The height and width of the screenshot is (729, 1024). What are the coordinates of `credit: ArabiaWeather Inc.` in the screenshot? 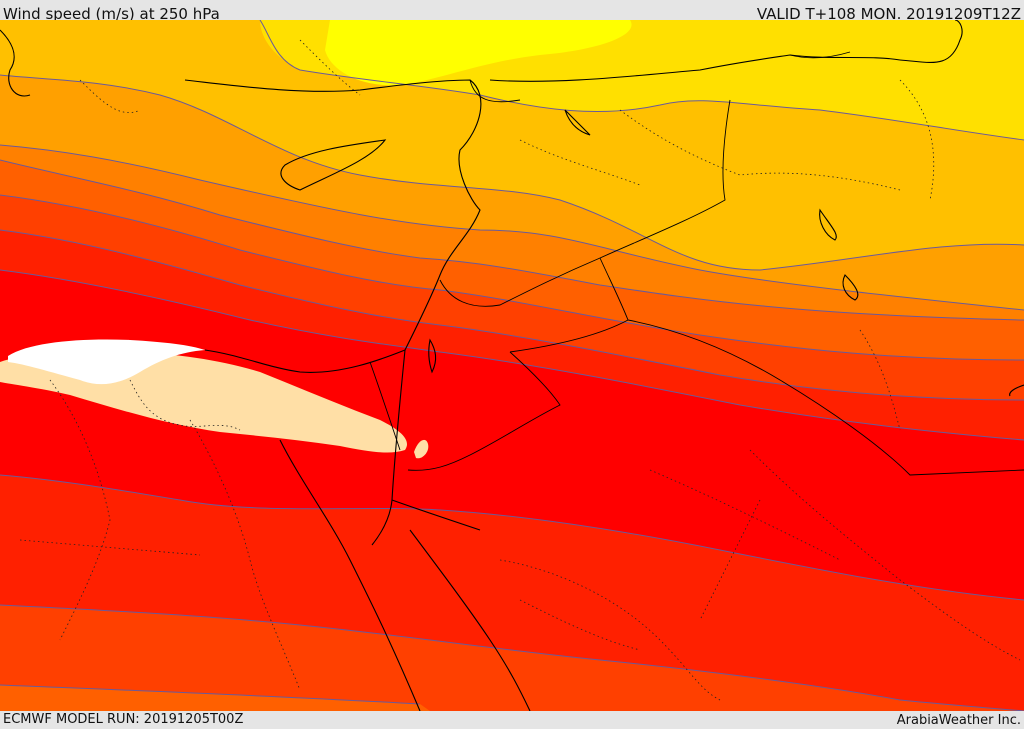 It's located at (958, 720).